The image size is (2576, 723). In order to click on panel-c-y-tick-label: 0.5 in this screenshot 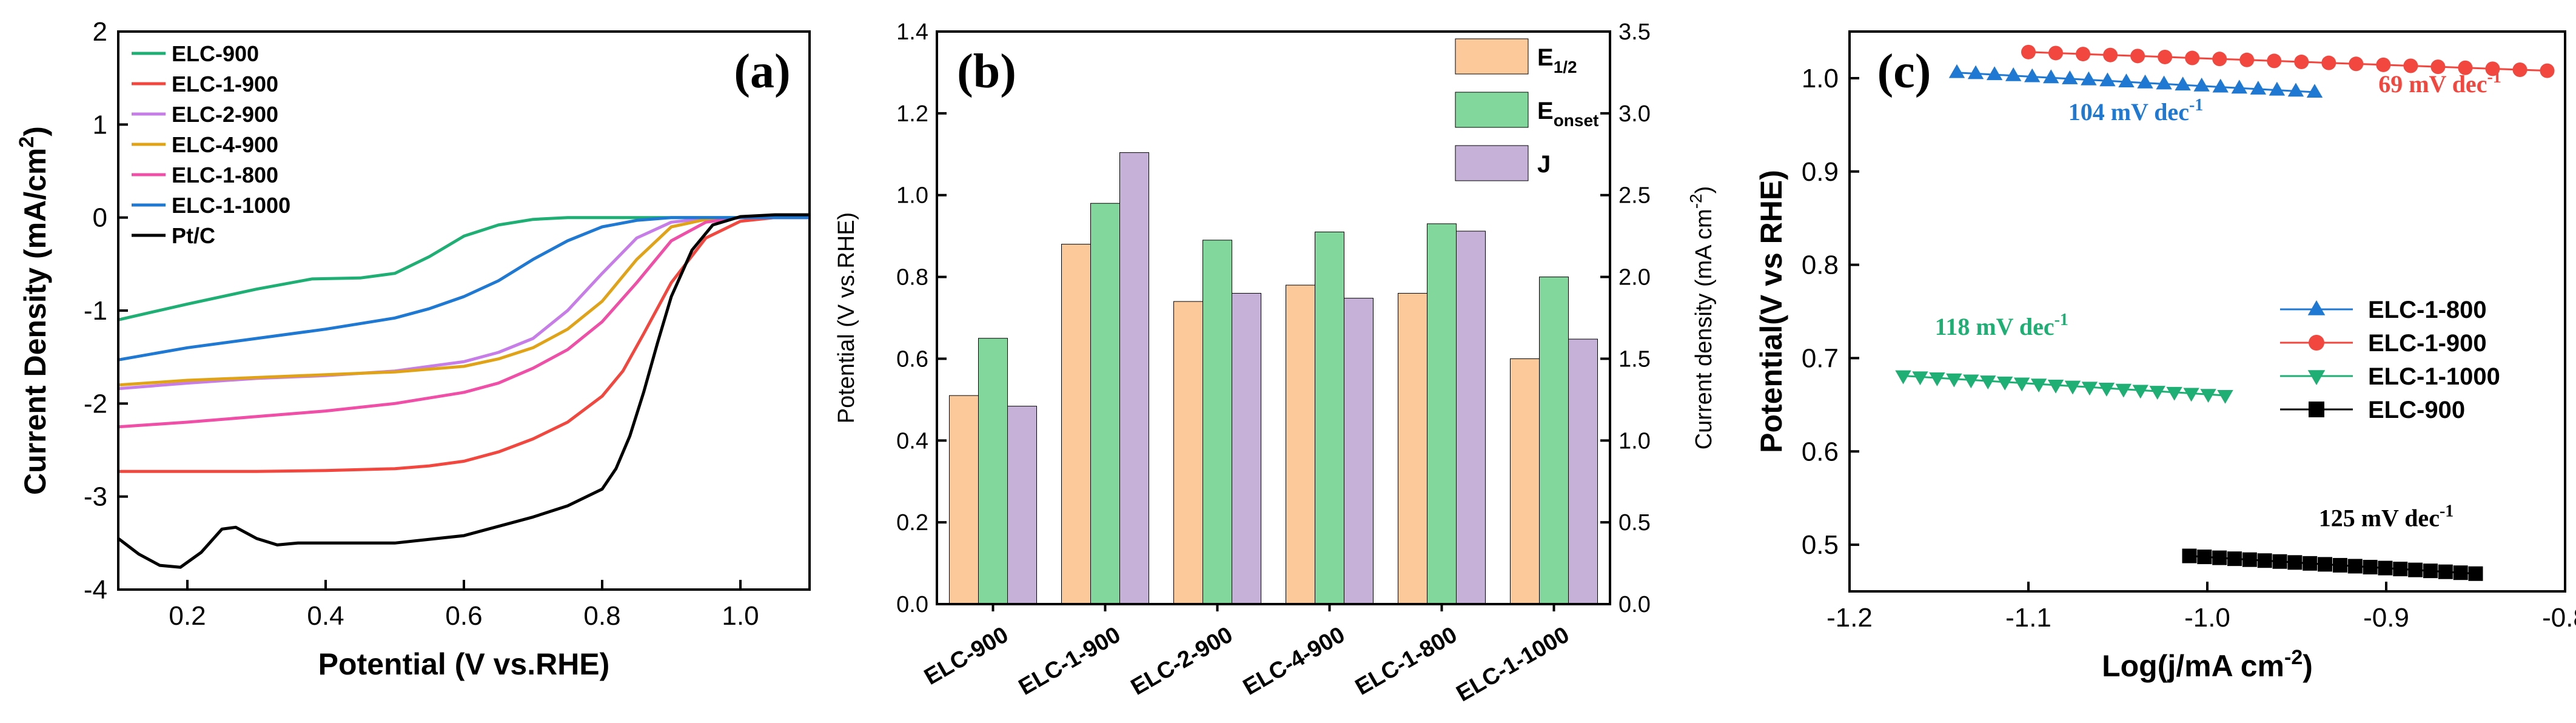, I will do `click(1820, 545)`.